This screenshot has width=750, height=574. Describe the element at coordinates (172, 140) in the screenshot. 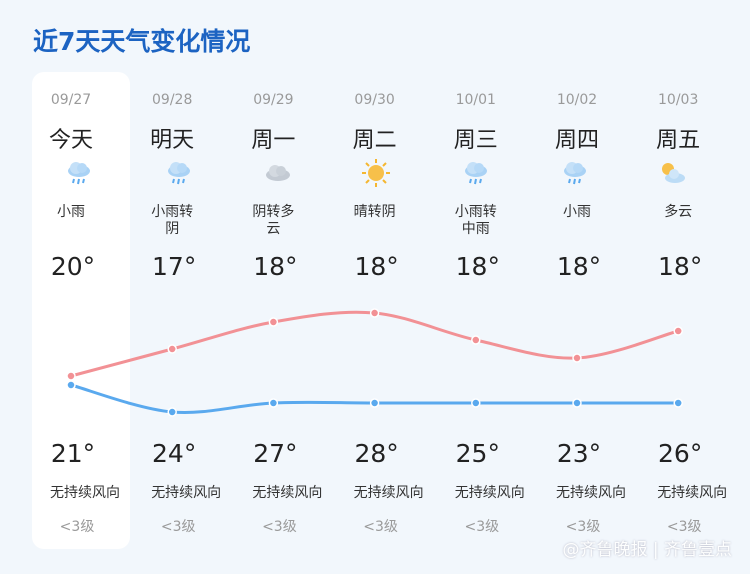

I see `day-name: 明天` at that location.